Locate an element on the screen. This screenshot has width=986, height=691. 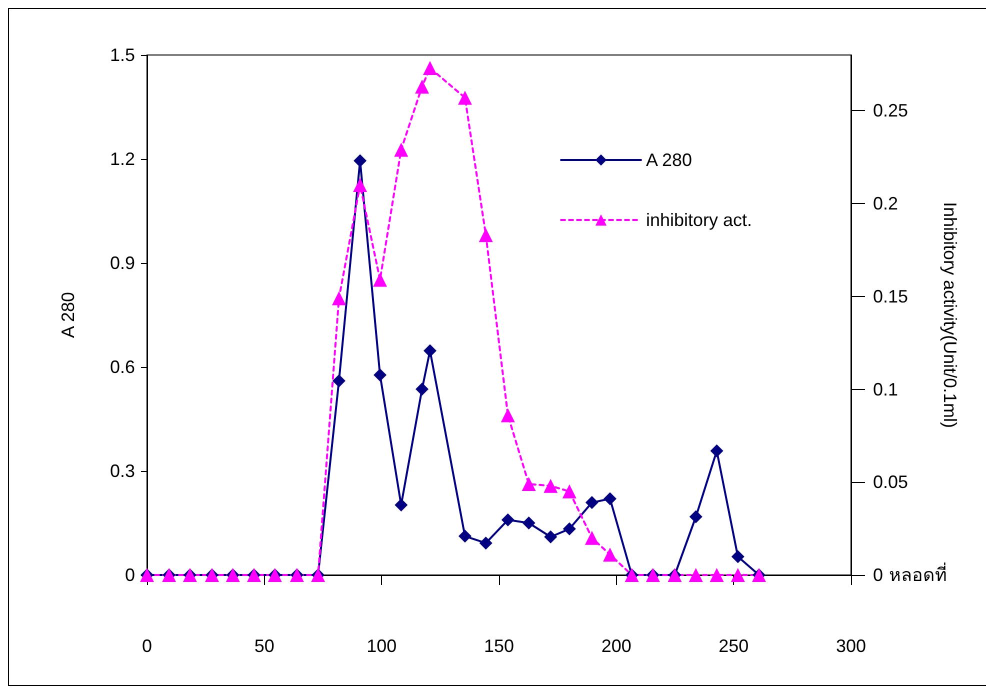
y-tick-label: 0.9 is located at coordinates (122, 263).